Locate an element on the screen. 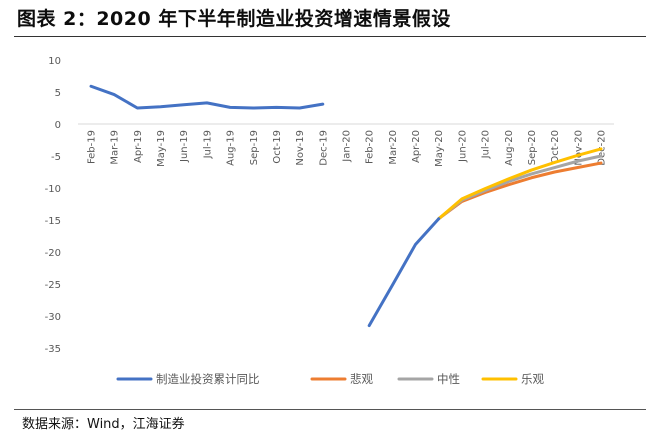  x-tick-label: Nov-19 is located at coordinates (300, 148).